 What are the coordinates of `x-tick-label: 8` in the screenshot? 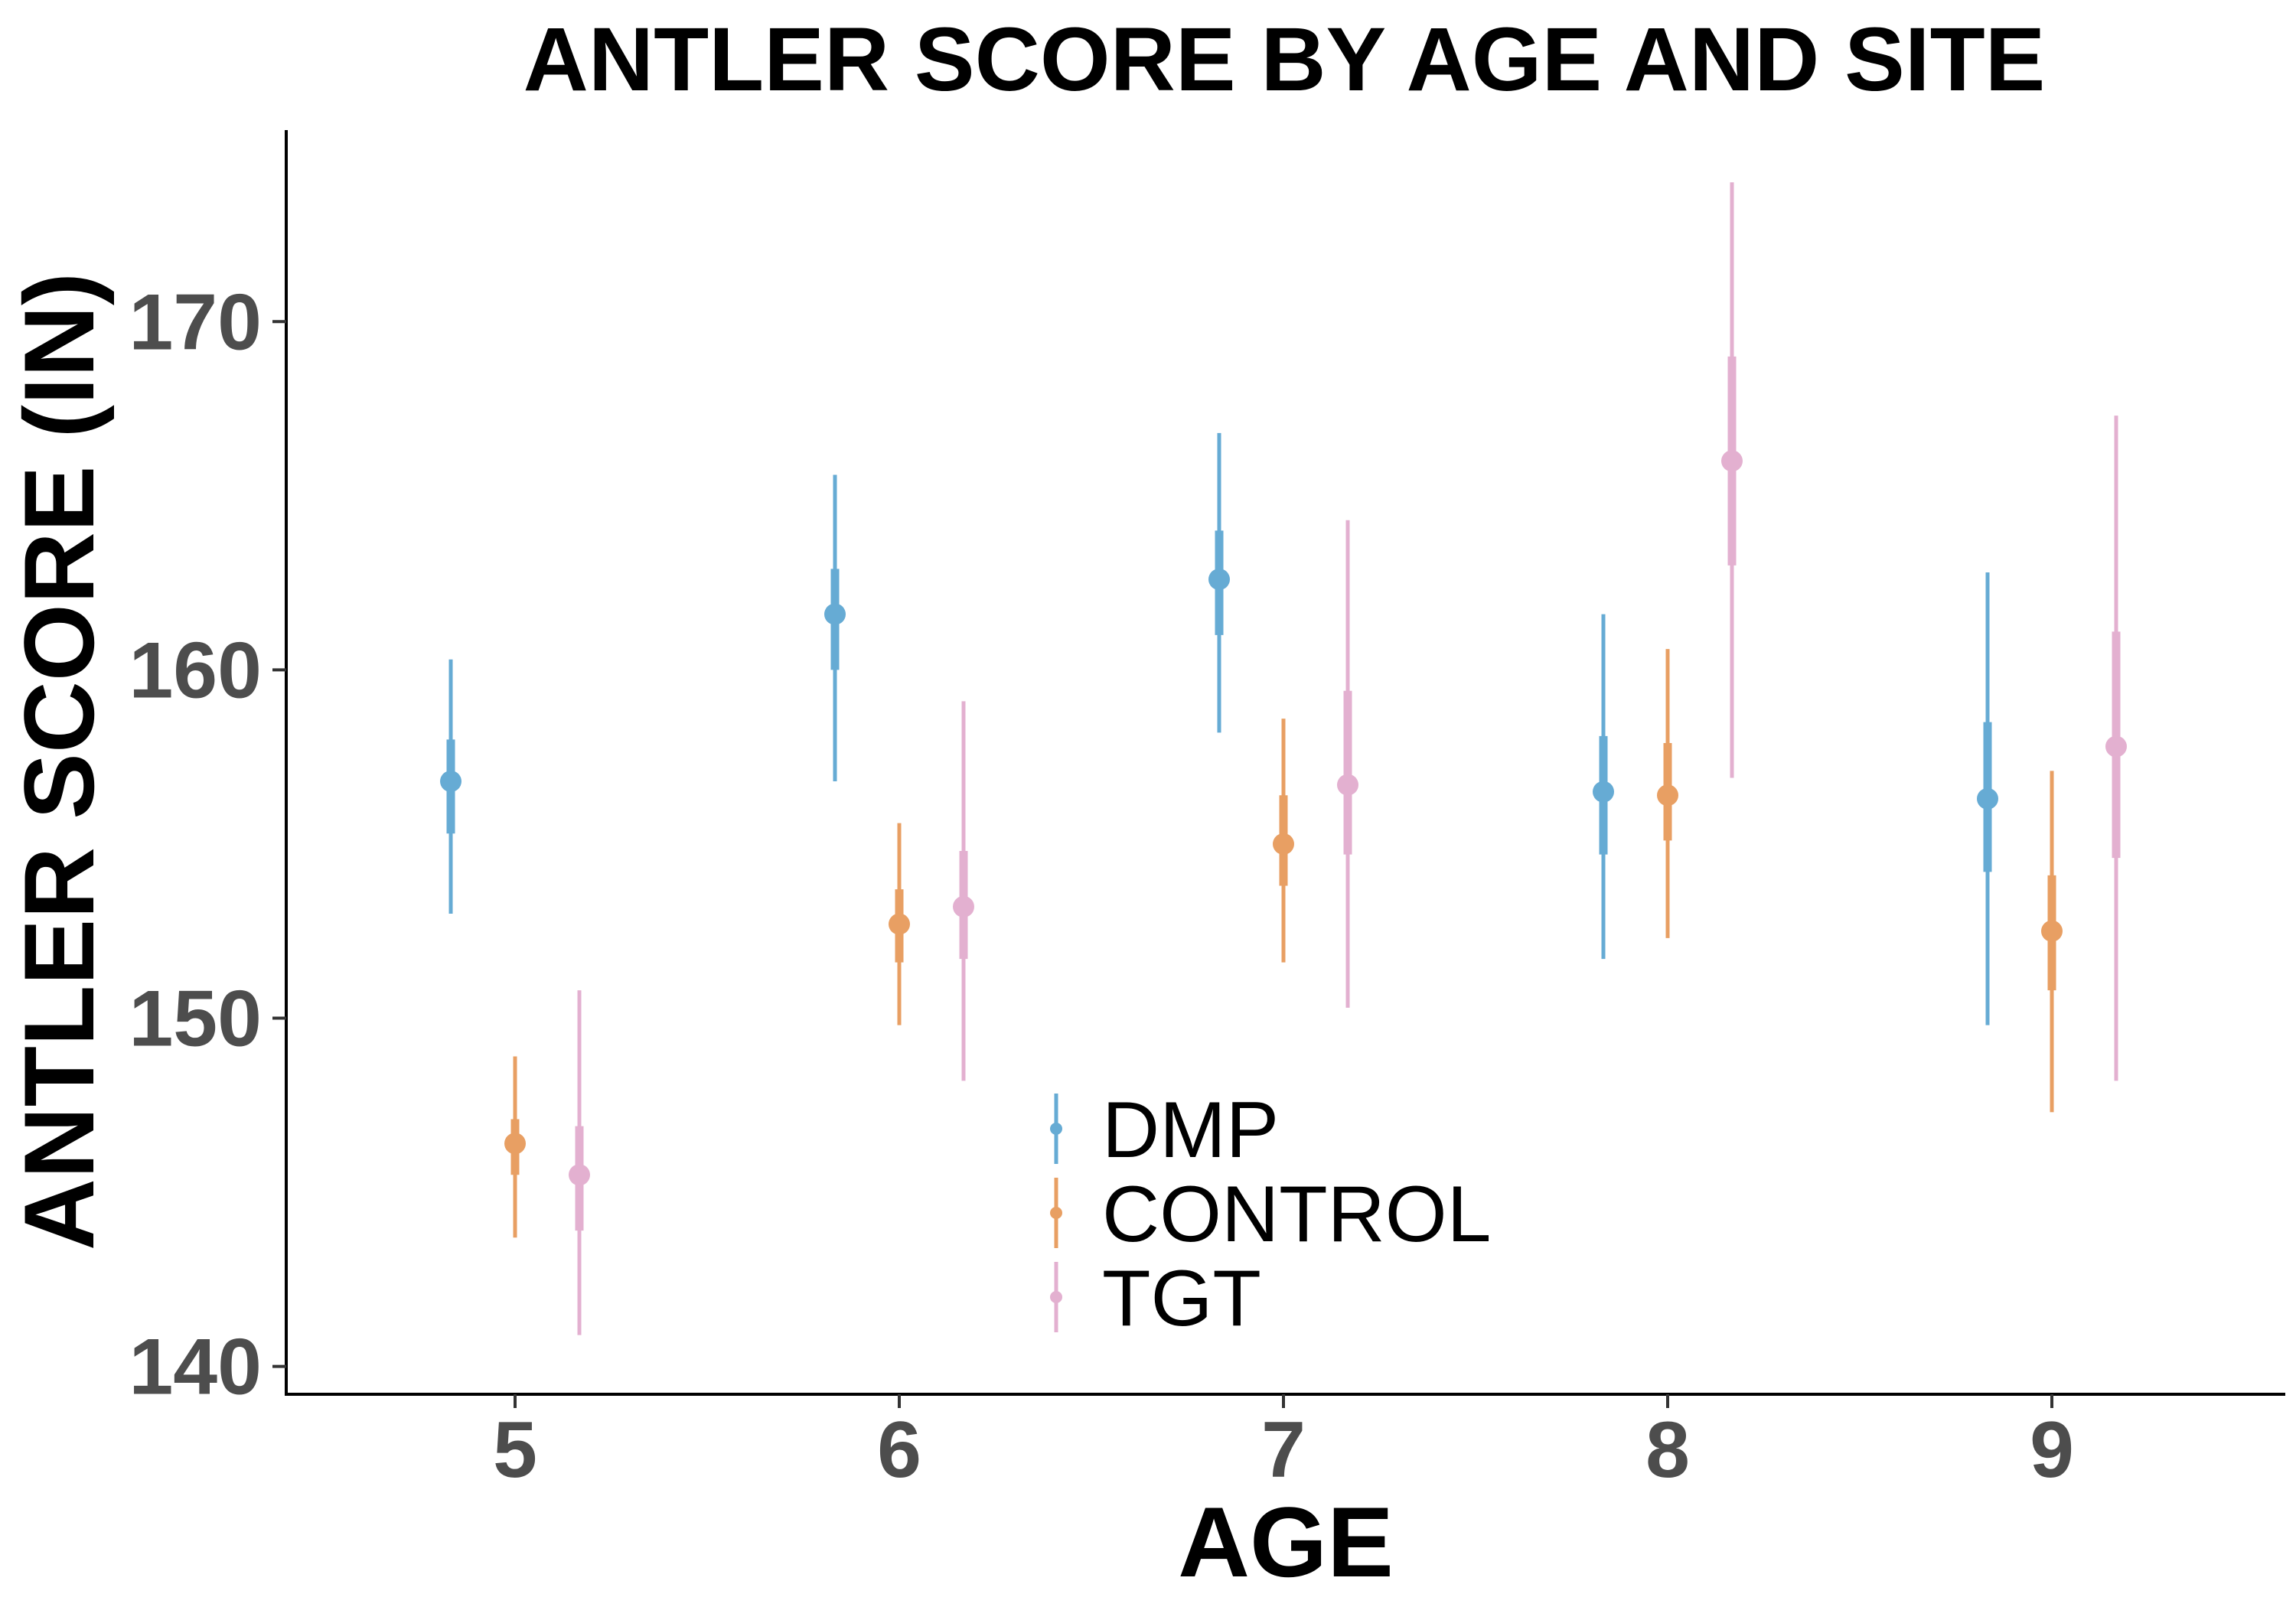 It's located at (1667, 1450).